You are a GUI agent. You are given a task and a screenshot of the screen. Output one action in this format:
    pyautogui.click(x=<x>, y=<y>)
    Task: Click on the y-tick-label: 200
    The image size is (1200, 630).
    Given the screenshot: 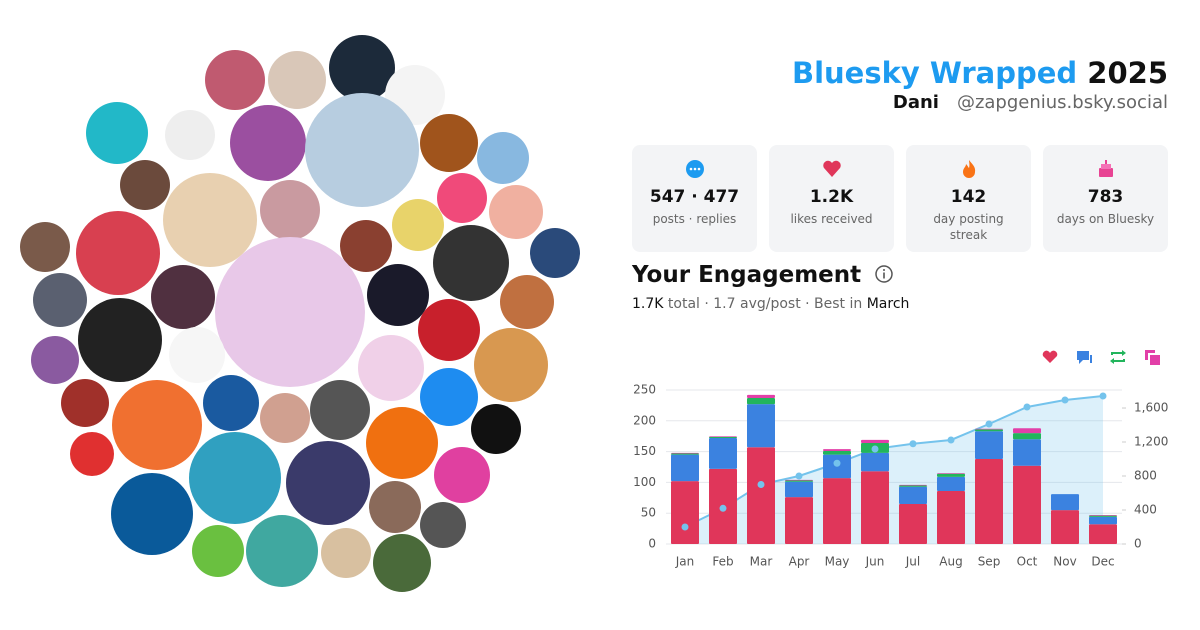 What is the action you would take?
    pyautogui.click(x=644, y=420)
    